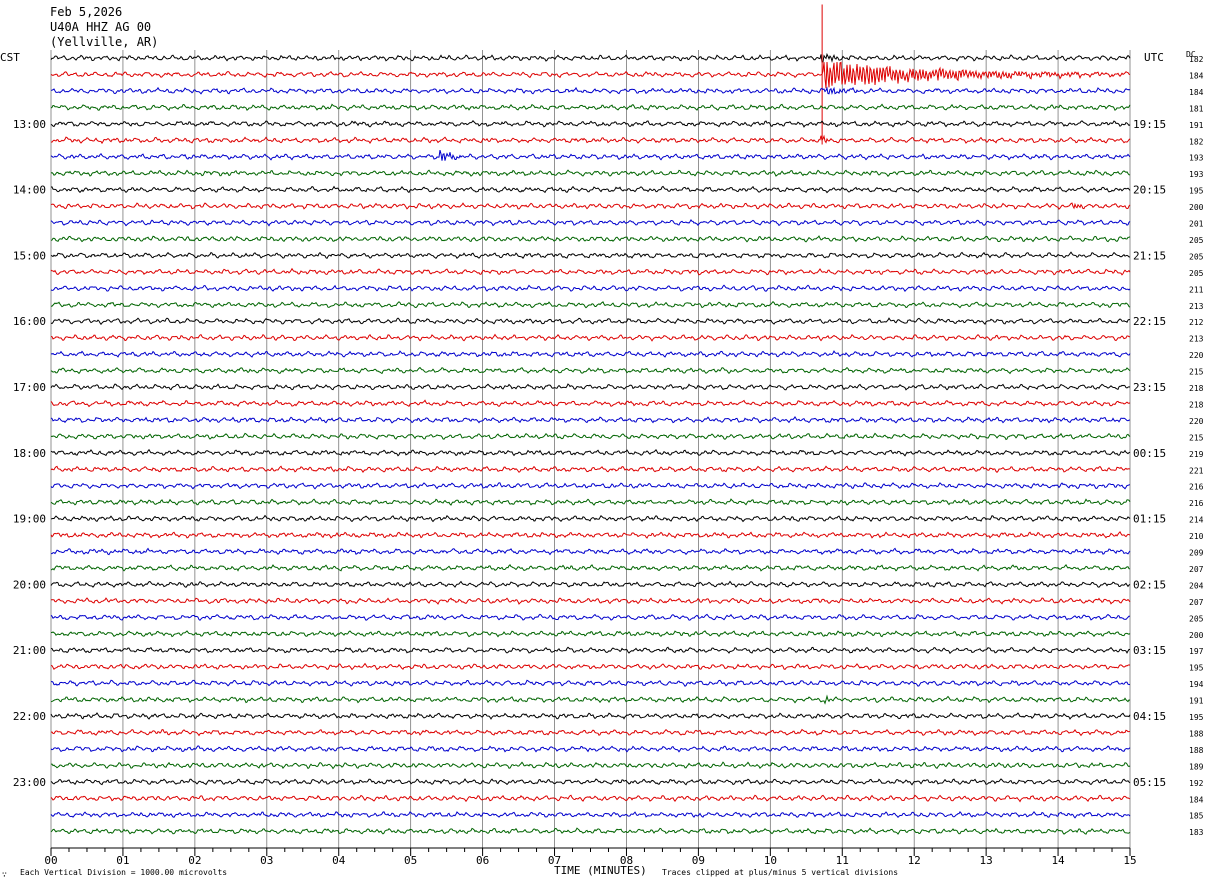  Describe the element at coordinates (122, 860) in the screenshot. I see `x-tick-label: 01` at that location.